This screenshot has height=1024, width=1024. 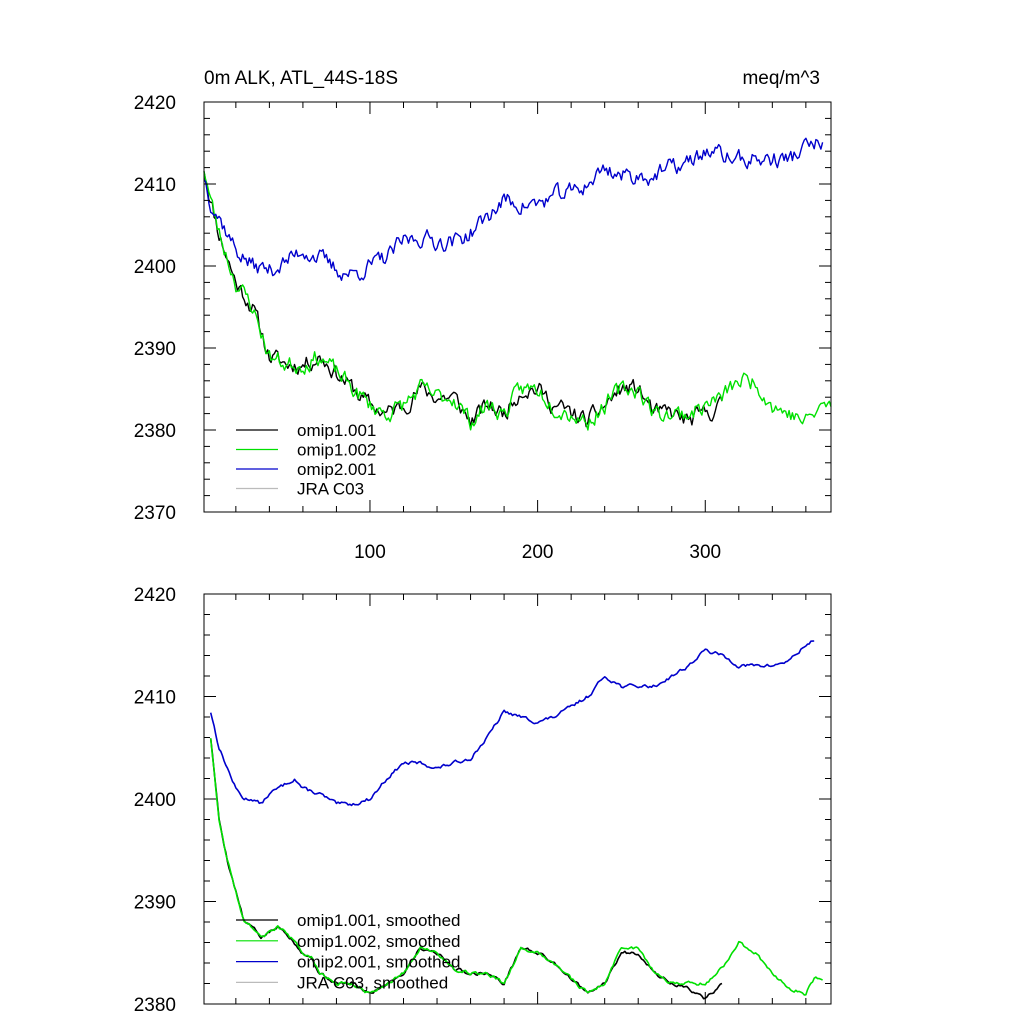 What do you see at coordinates (781, 78) in the screenshot?
I see `units-label: meq/m^3` at bounding box center [781, 78].